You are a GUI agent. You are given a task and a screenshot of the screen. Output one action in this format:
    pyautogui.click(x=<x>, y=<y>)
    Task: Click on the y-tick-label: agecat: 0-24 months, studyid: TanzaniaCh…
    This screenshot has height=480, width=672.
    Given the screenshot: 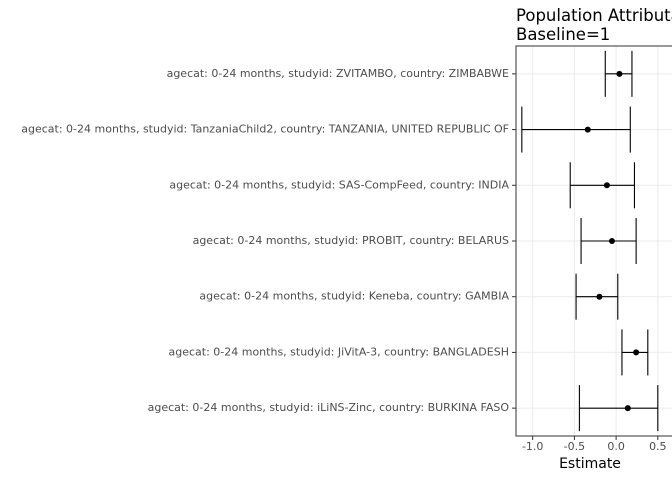 What is the action you would take?
    pyautogui.click(x=265, y=129)
    